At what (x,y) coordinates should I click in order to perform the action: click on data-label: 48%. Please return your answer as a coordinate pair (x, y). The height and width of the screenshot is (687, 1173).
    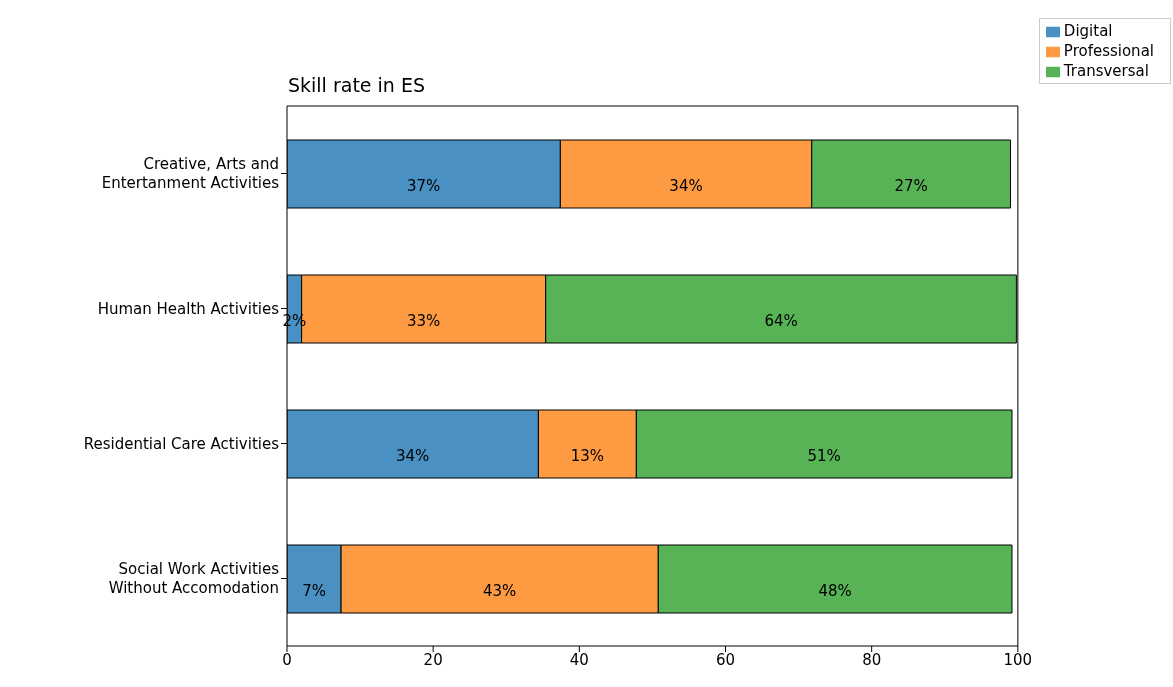
    Looking at the image, I should click on (835, 591).